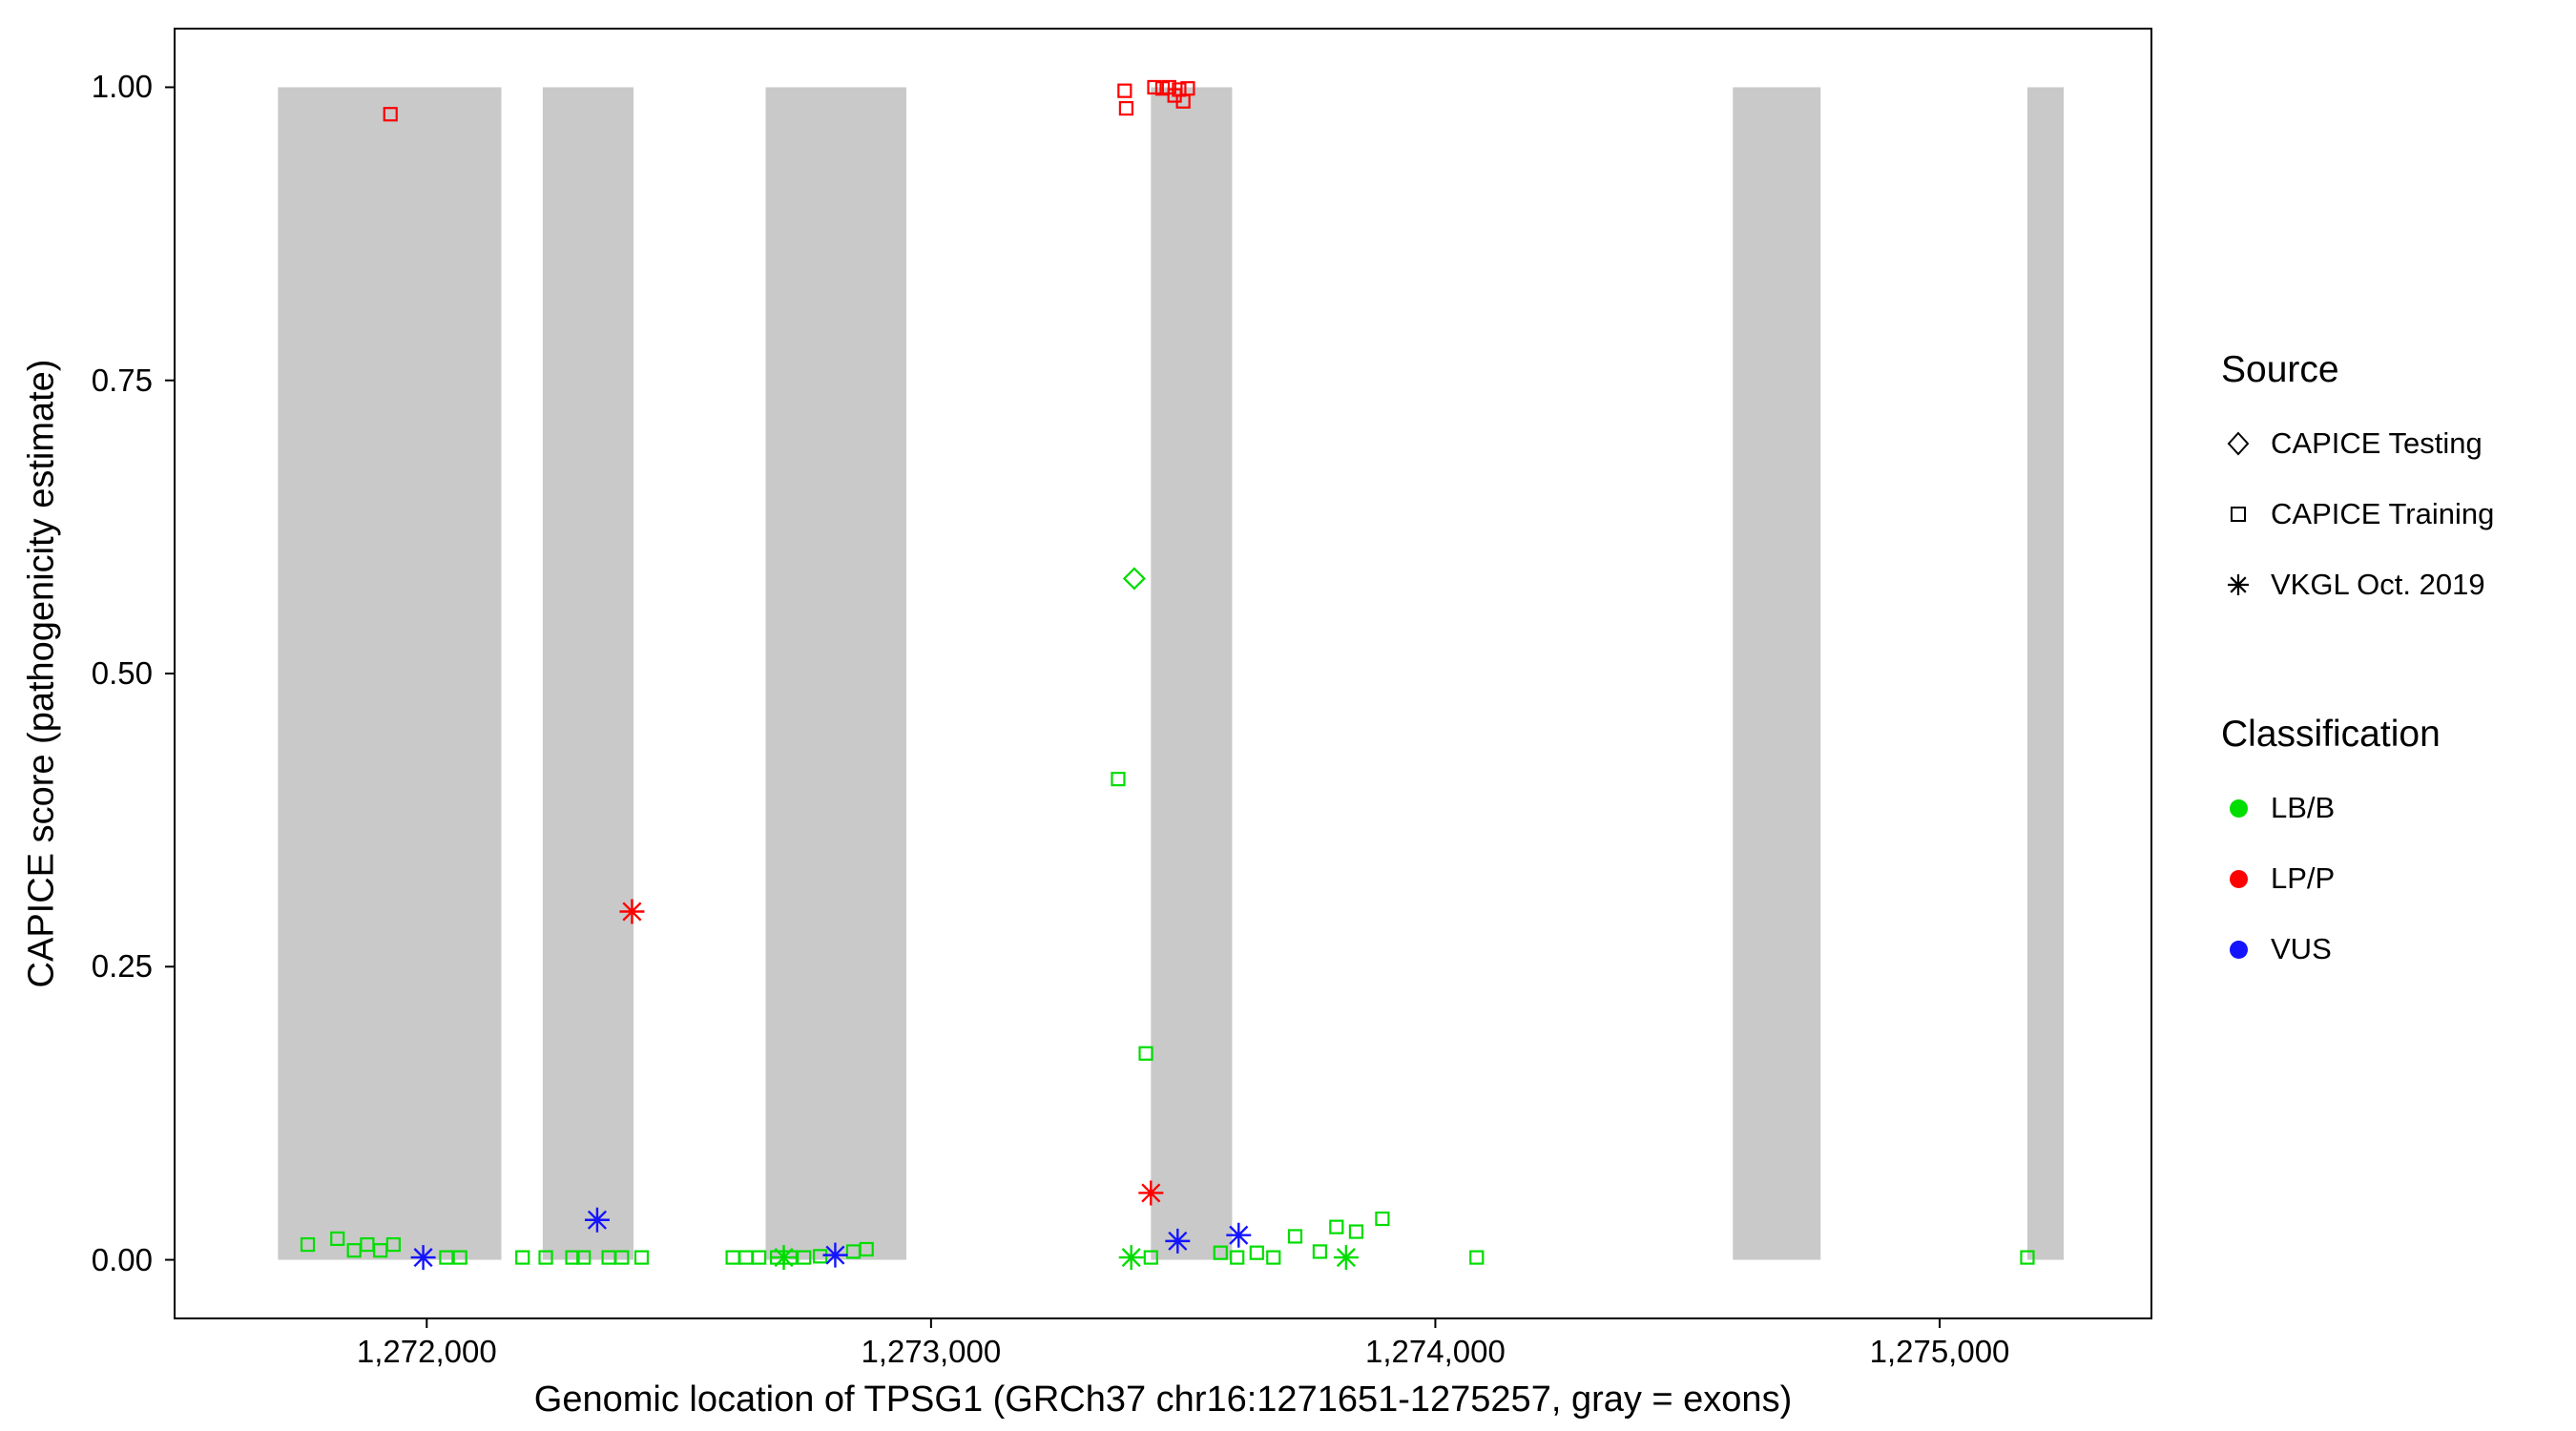  What do you see at coordinates (1435, 1351) in the screenshot?
I see `x-tick-label: 1,274,000` at bounding box center [1435, 1351].